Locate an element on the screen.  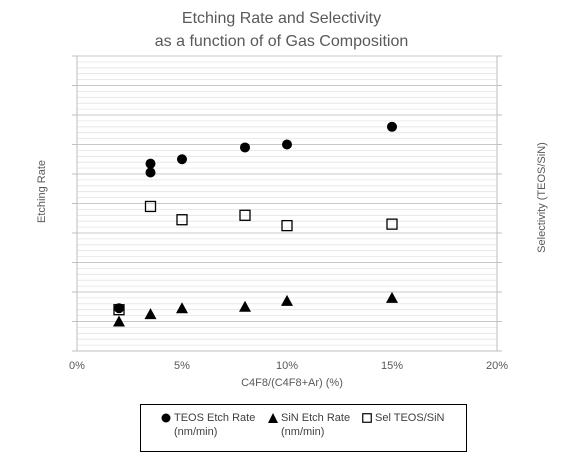
legend-unit-sin: (nm/min) is located at coordinates (303, 432).